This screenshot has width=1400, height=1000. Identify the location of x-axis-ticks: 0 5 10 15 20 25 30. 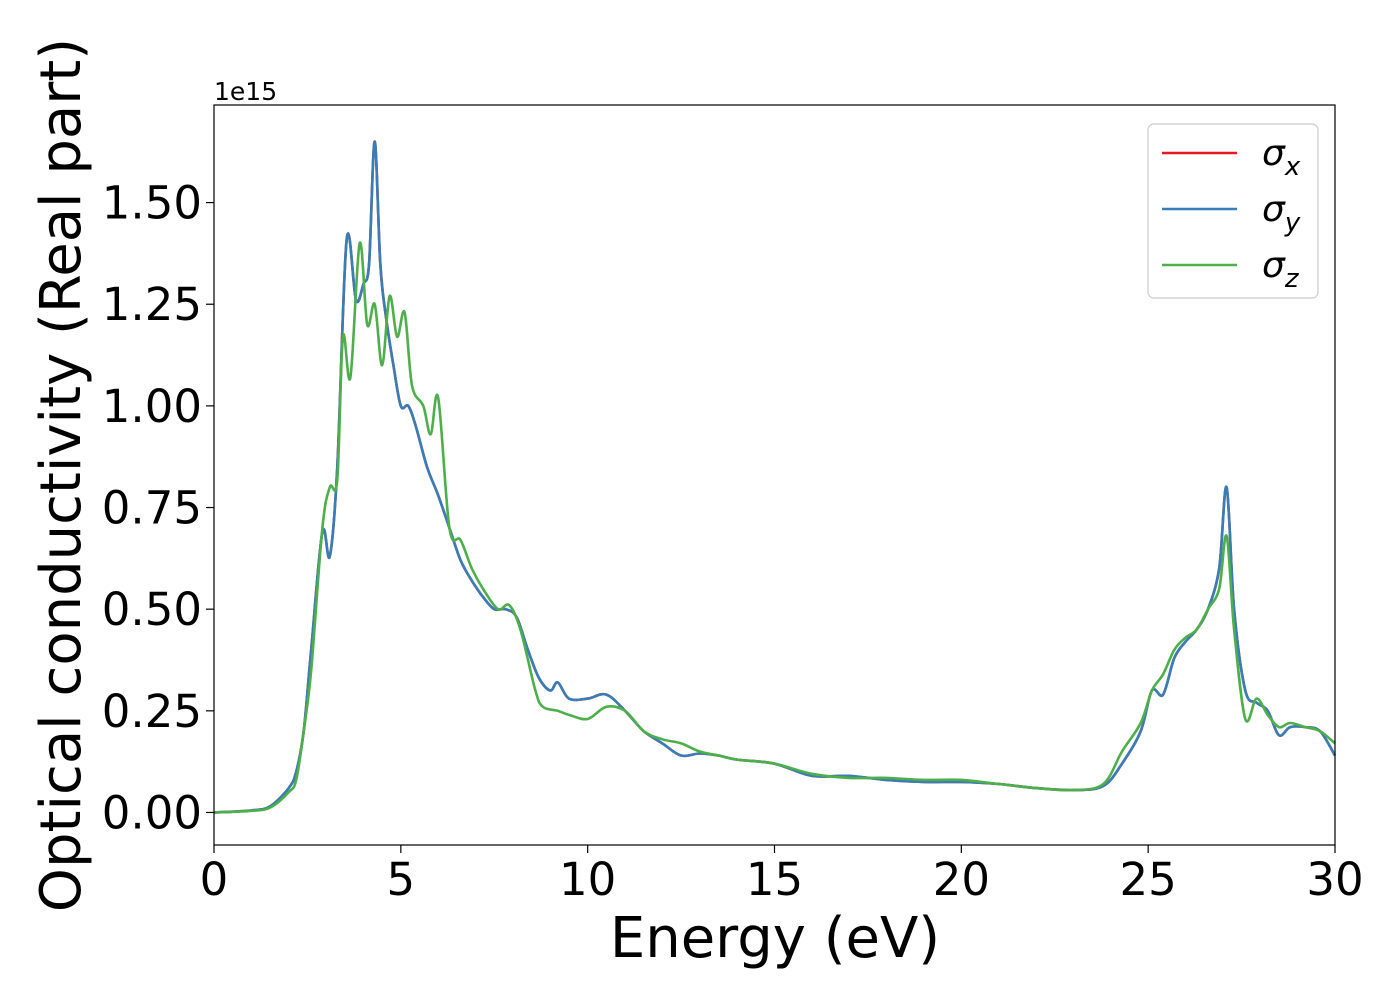
(782, 875).